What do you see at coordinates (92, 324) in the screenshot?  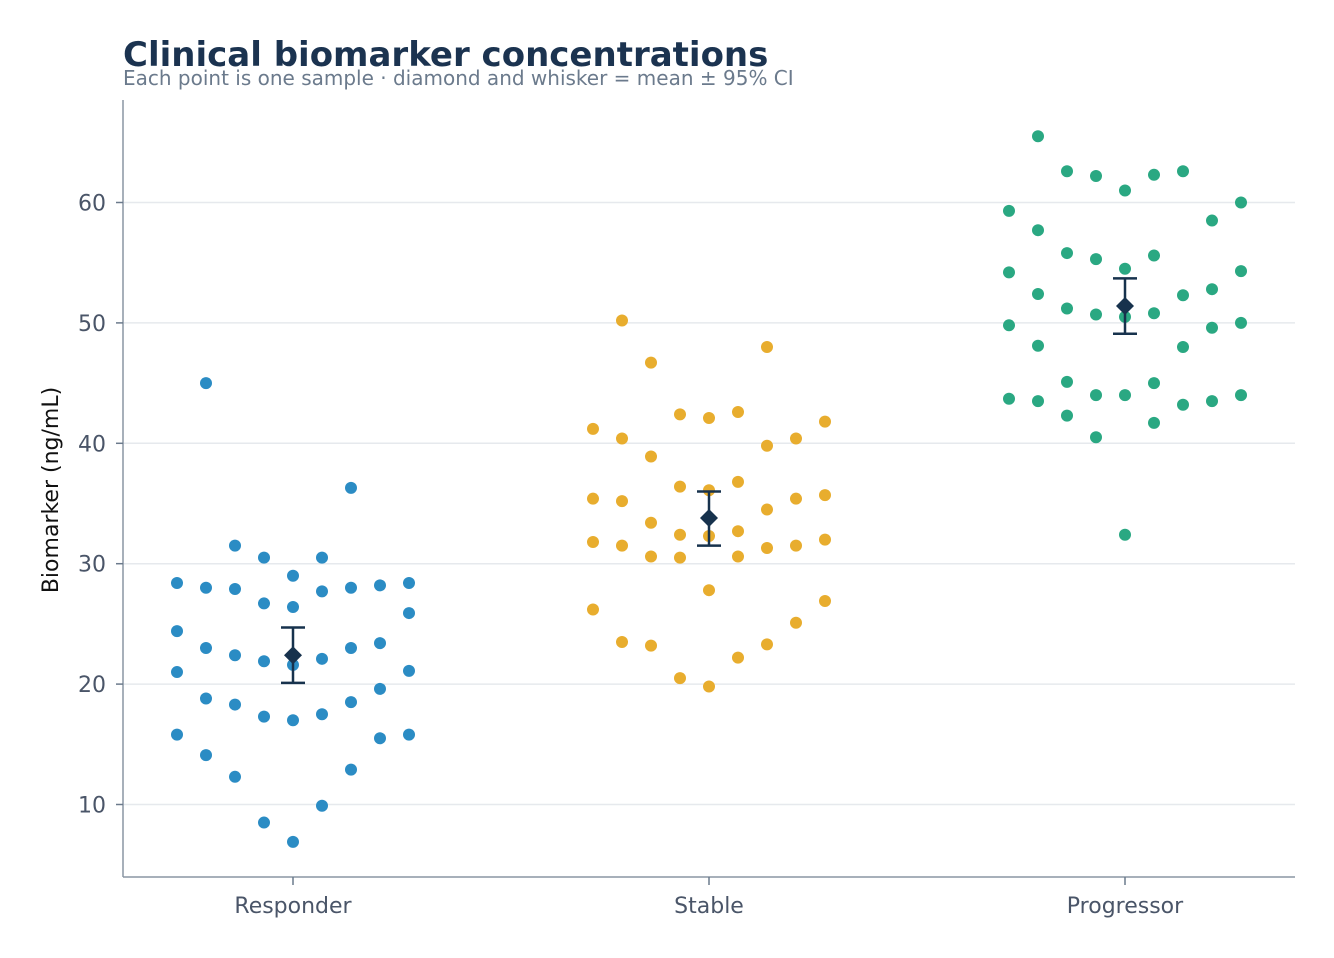 I see `y-tick-label: 50` at bounding box center [92, 324].